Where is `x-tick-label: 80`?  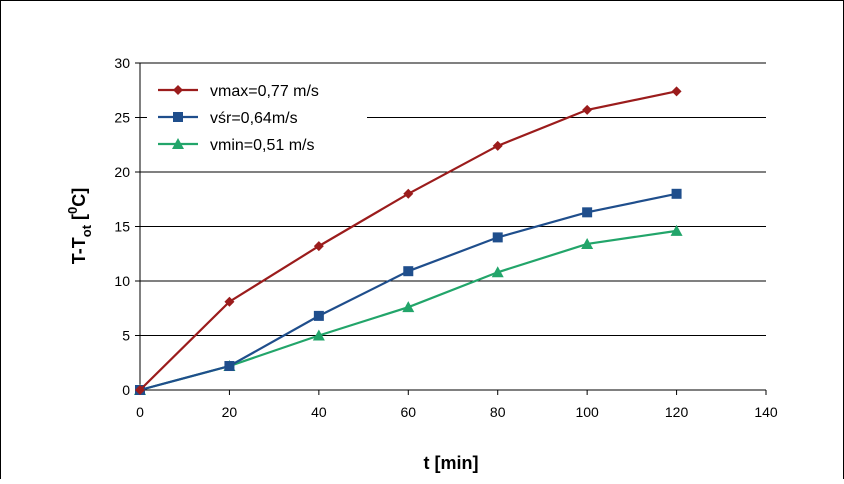 x-tick-label: 80 is located at coordinates (498, 412).